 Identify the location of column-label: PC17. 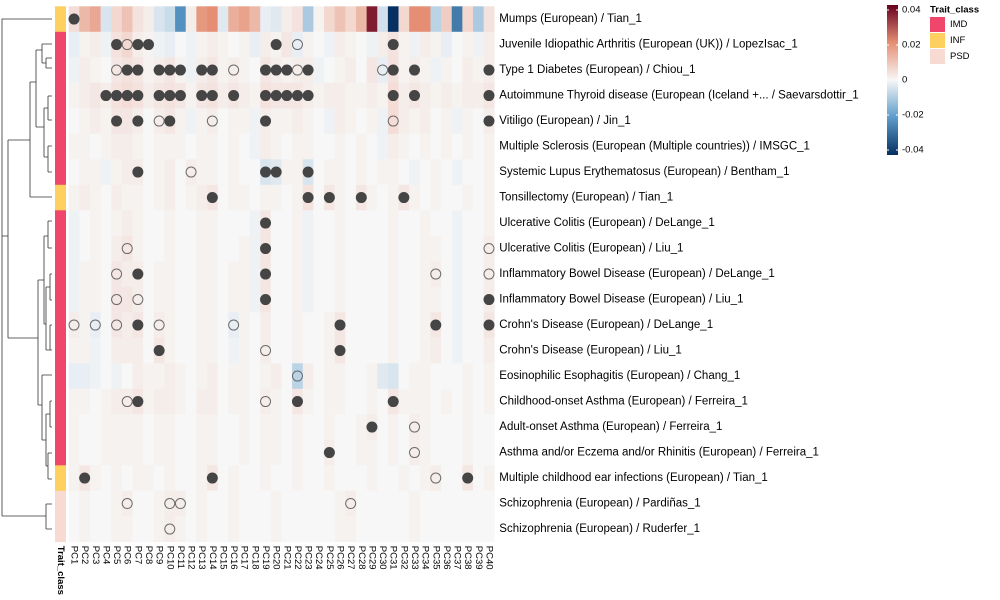
(244, 558).